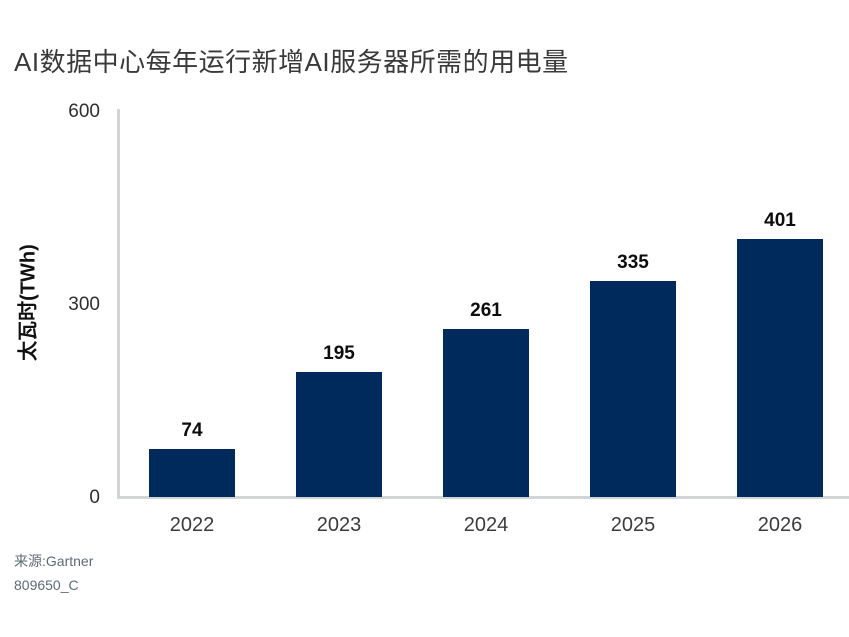  What do you see at coordinates (53, 573) in the screenshot?
I see `source-block: 来源:Gartner 809650_C` at bounding box center [53, 573].